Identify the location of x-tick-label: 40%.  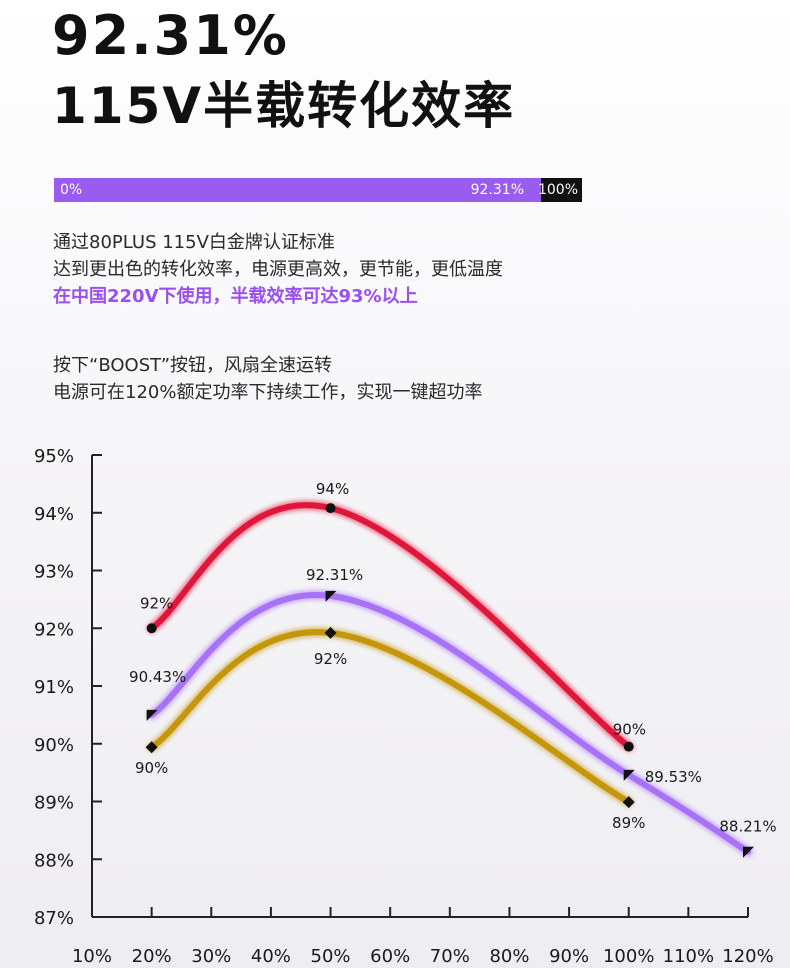
(271, 956).